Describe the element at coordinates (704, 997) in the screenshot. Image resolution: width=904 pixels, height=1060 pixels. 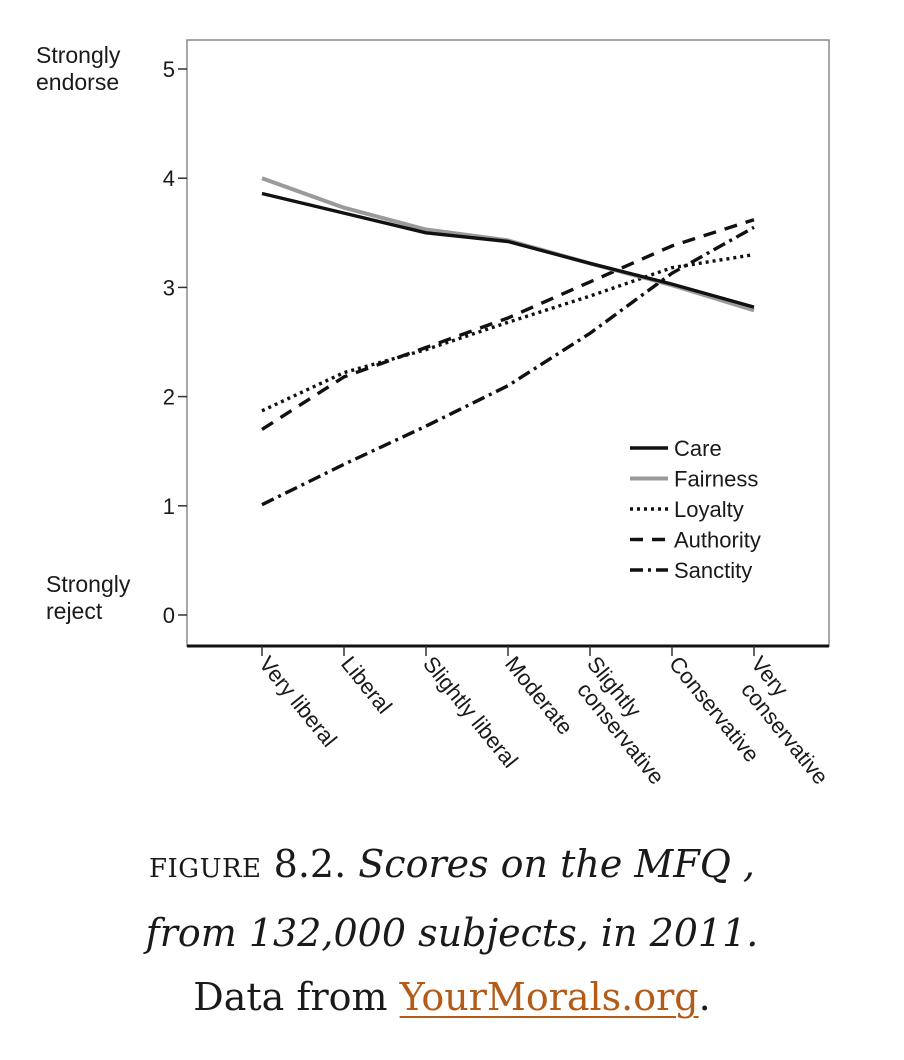
I see `caption-period: .` at that location.